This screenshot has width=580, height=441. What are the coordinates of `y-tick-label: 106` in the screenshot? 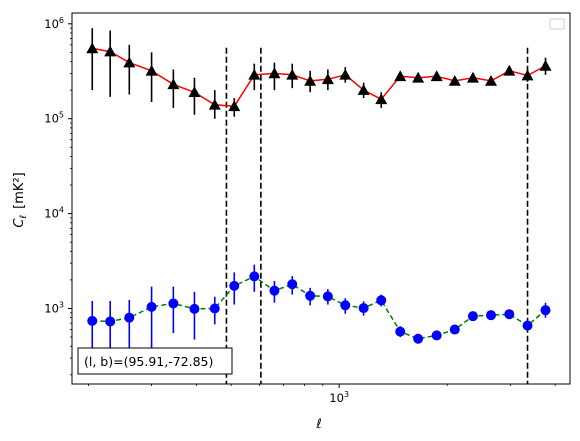 It's located at (54, 23).